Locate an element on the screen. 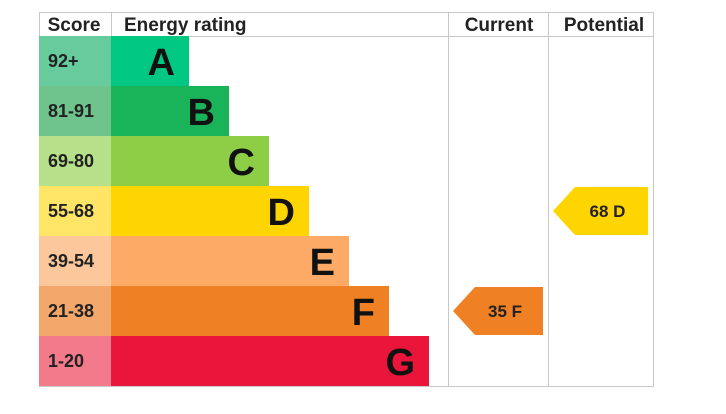  current-rating-arrow: 35 F is located at coordinates (498, 311).